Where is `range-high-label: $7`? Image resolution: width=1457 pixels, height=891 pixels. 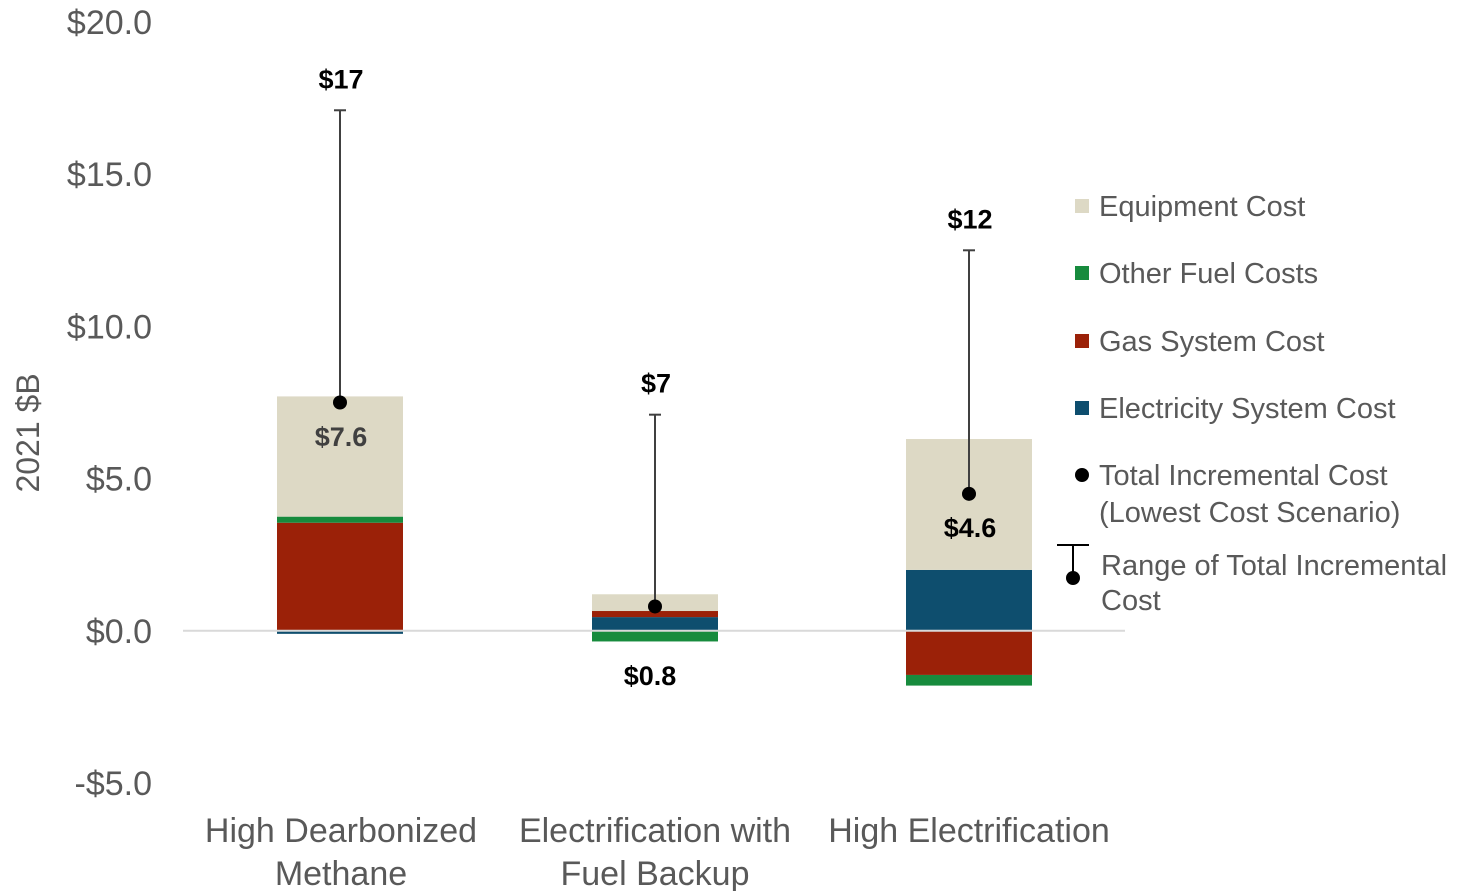
range-high-label: $7 is located at coordinates (656, 384).